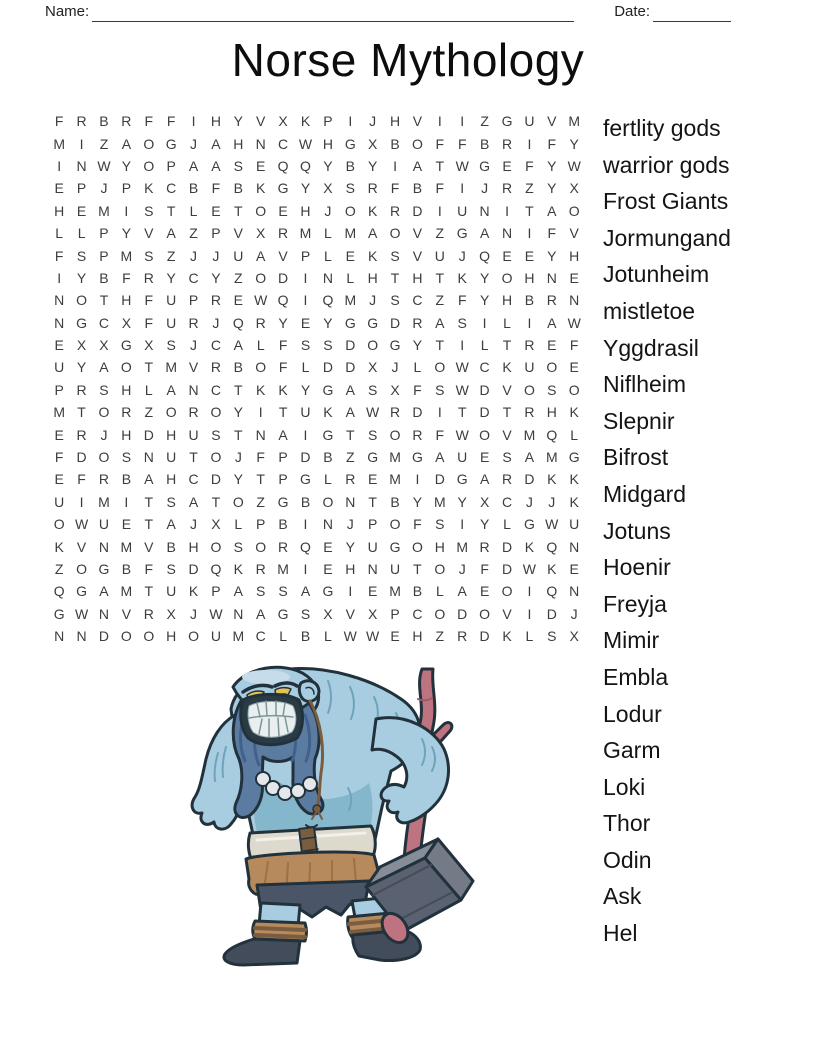 The height and width of the screenshot is (1056, 816). What do you see at coordinates (620, 933) in the screenshot?
I see `word-list-item: Hel` at bounding box center [620, 933].